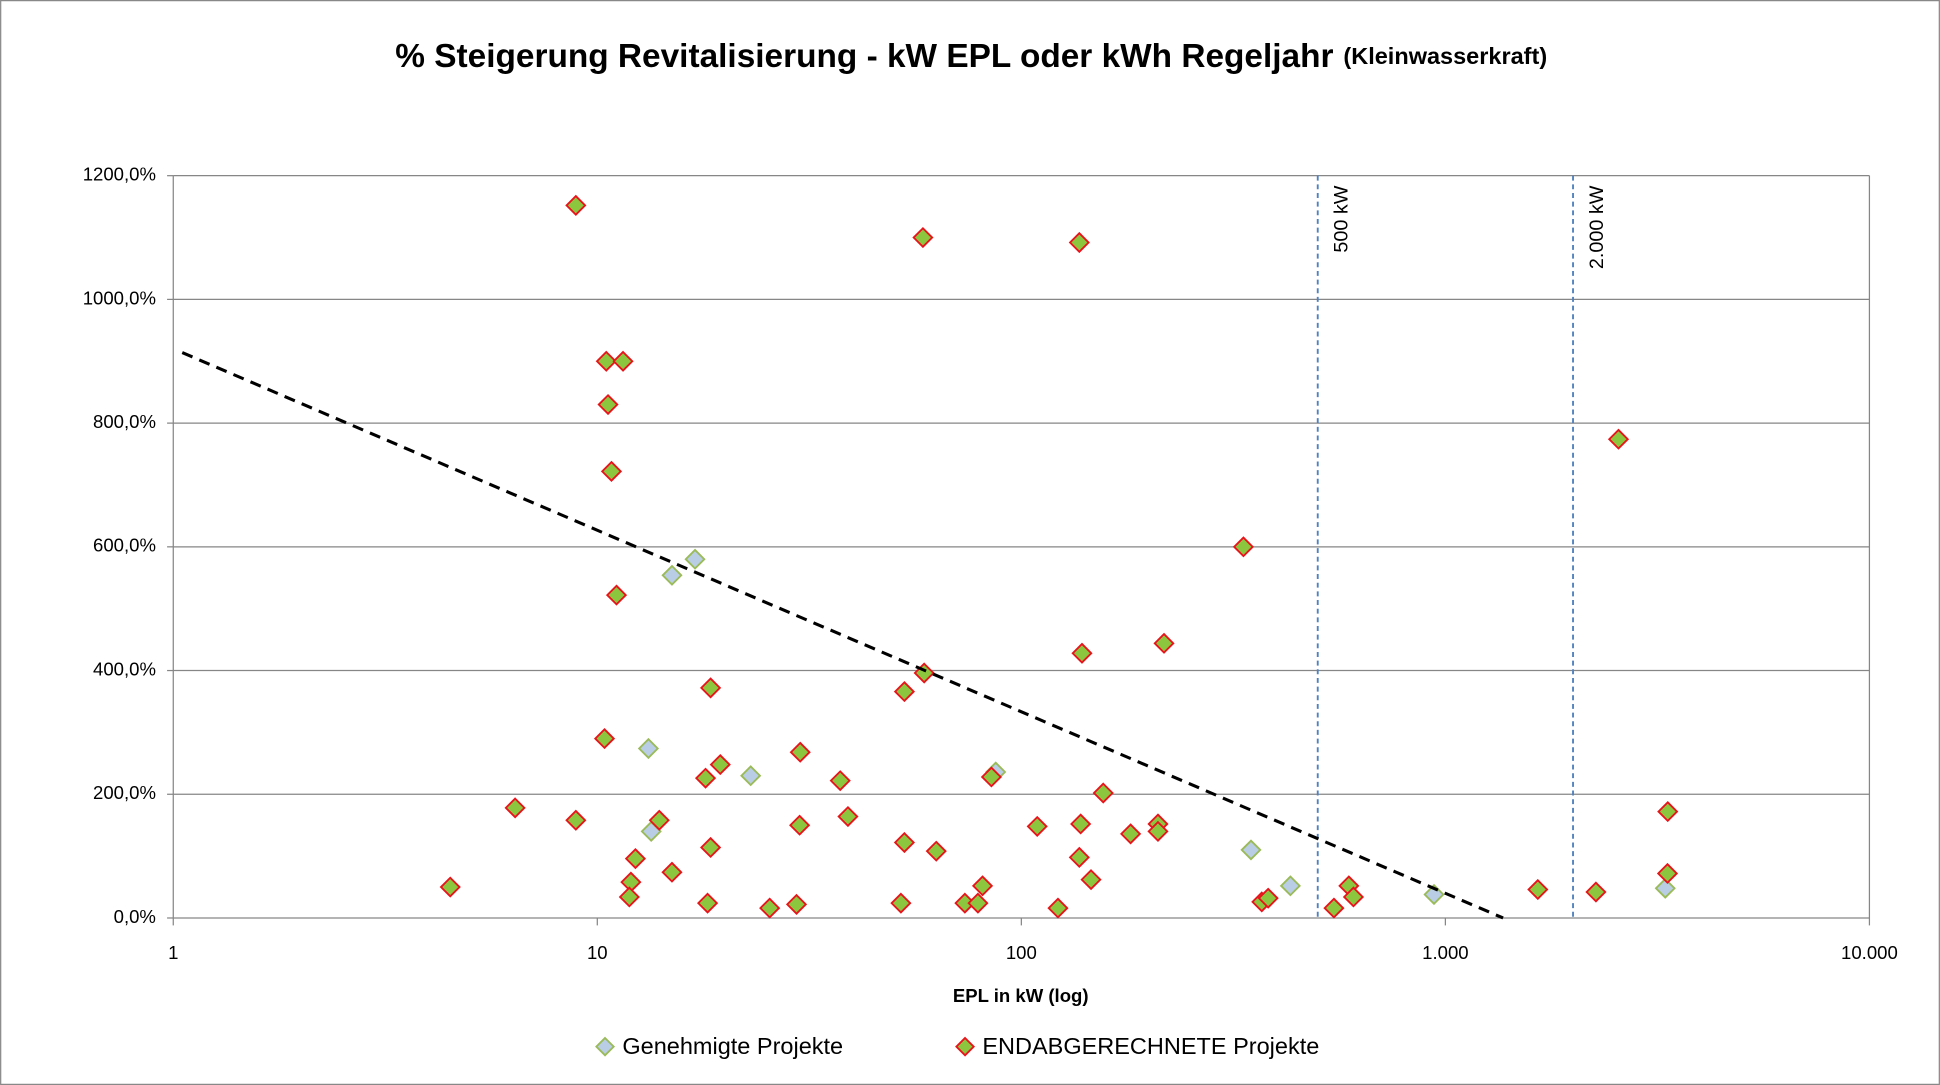 The width and height of the screenshot is (1940, 1085). I want to click on y-tick-label: 200,0%, so click(124, 792).